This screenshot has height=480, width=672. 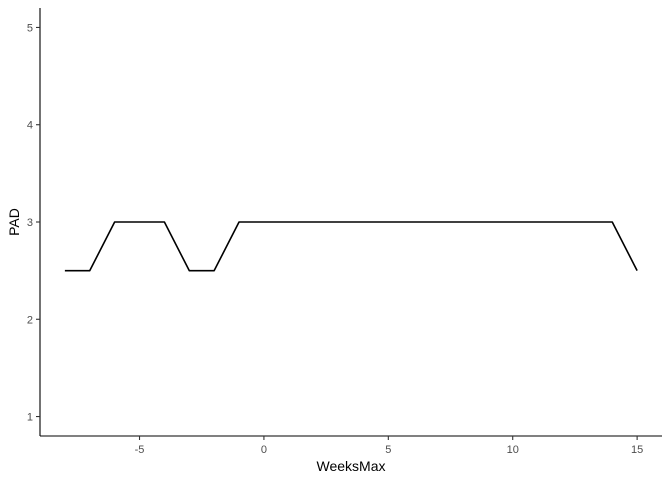 What do you see at coordinates (264, 450) in the screenshot?
I see `x-tick-label: 0` at bounding box center [264, 450].